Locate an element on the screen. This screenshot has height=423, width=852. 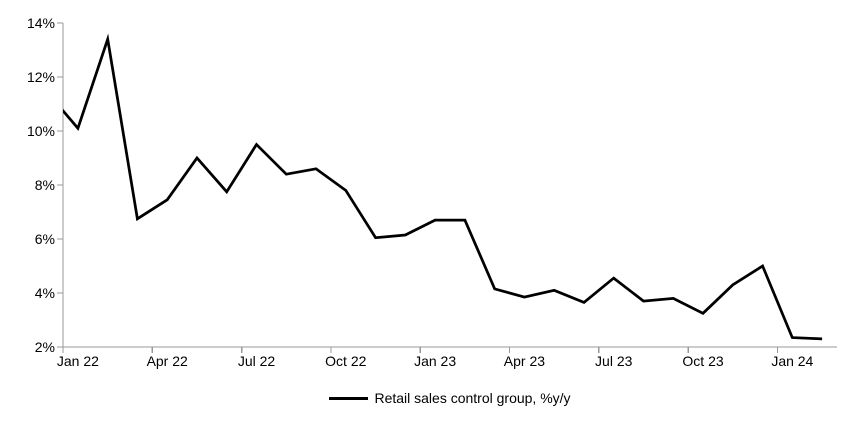
y-axis: 2% 4% 6% 8% 10% 12% 14% is located at coordinates (45, 185).